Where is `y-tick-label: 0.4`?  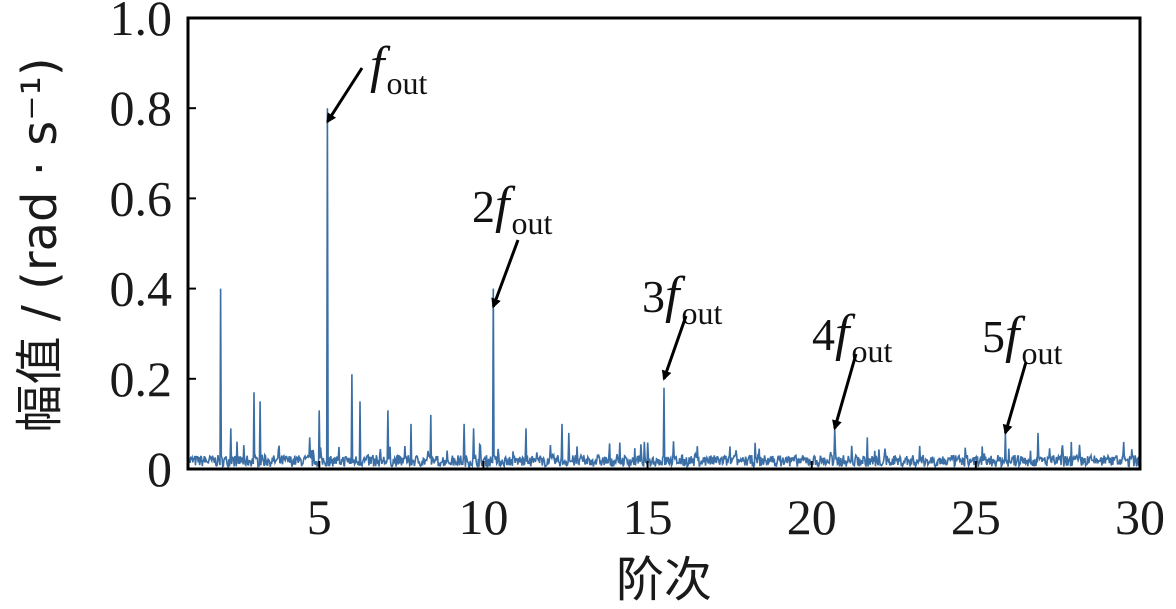 y-tick-label: 0.4 is located at coordinates (141, 289).